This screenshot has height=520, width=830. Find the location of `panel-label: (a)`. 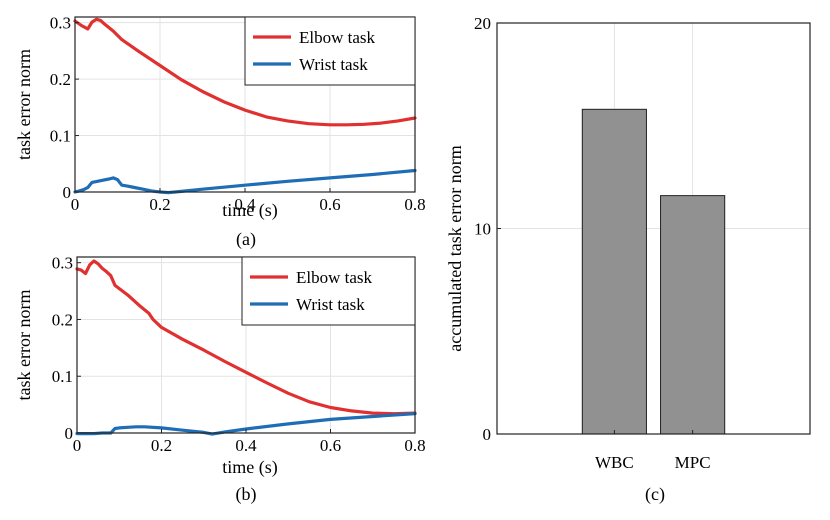

panel-label: (a) is located at coordinates (246, 239).